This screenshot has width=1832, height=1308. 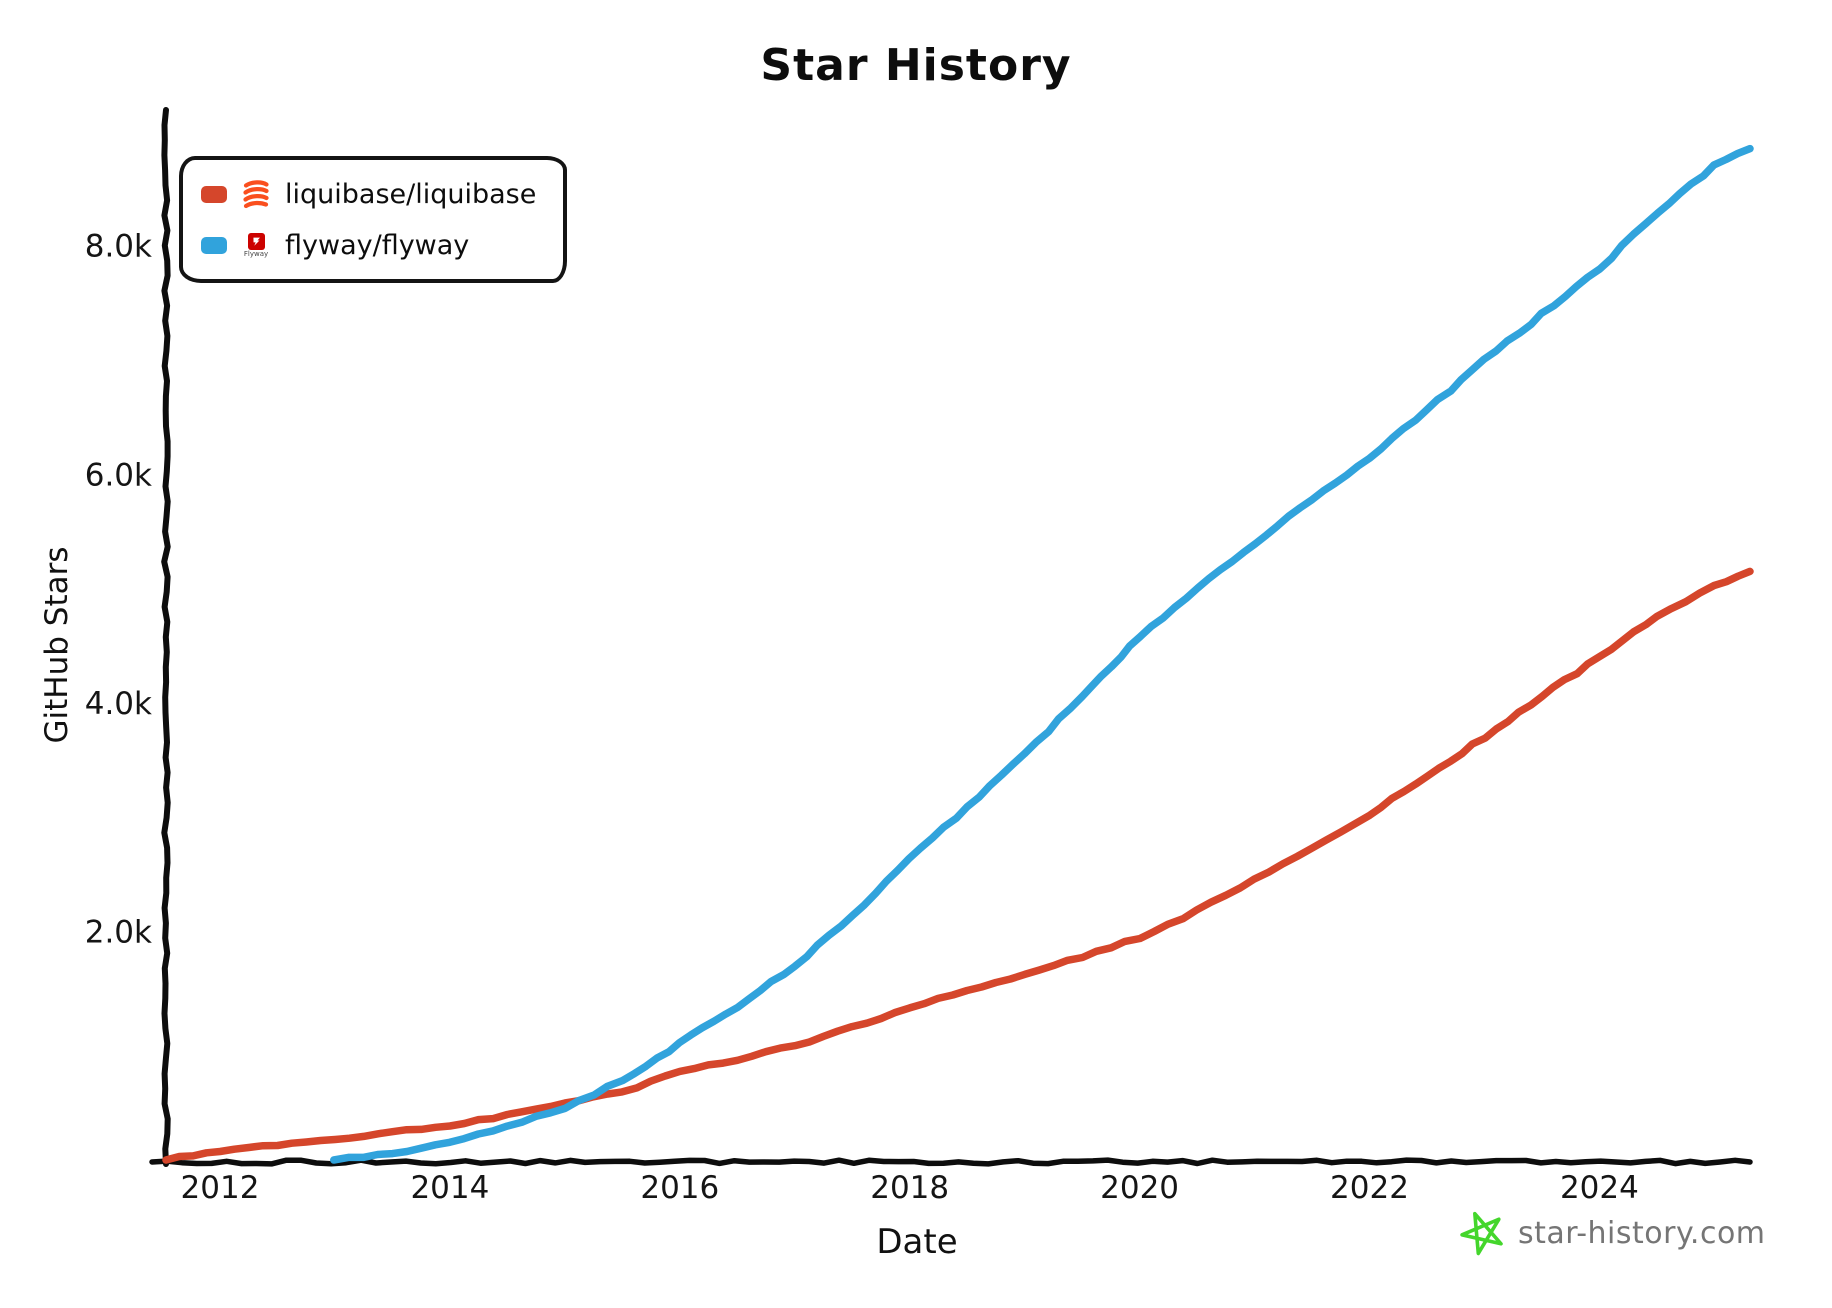 I want to click on y-tick-label: 8.0k, so click(x=118, y=247).